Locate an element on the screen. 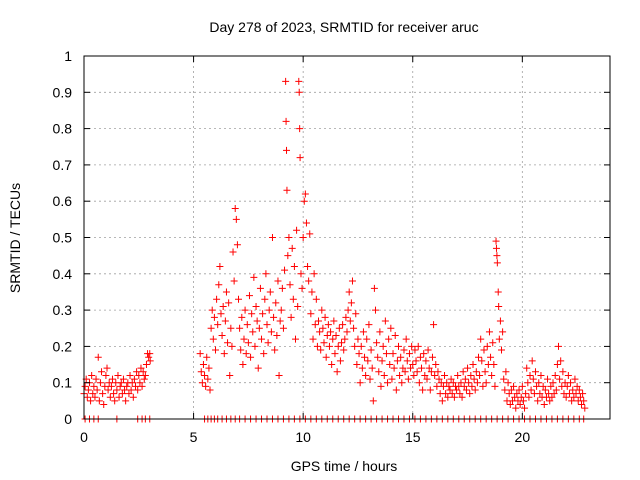 The height and width of the screenshot is (480, 640). y-tick-label: 1 is located at coordinates (68, 56).